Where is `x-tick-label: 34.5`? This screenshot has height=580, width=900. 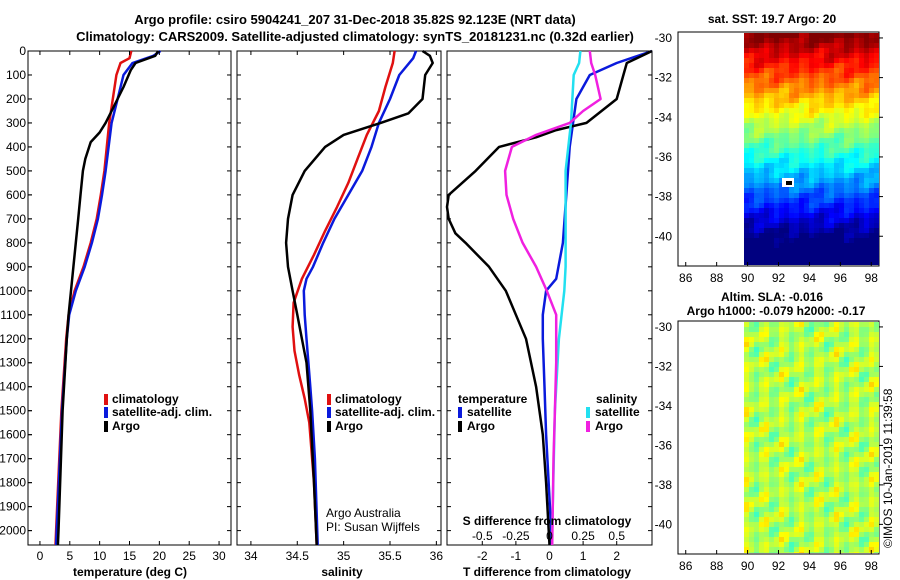
x-tick-label: 34.5 is located at coordinates (298, 556).